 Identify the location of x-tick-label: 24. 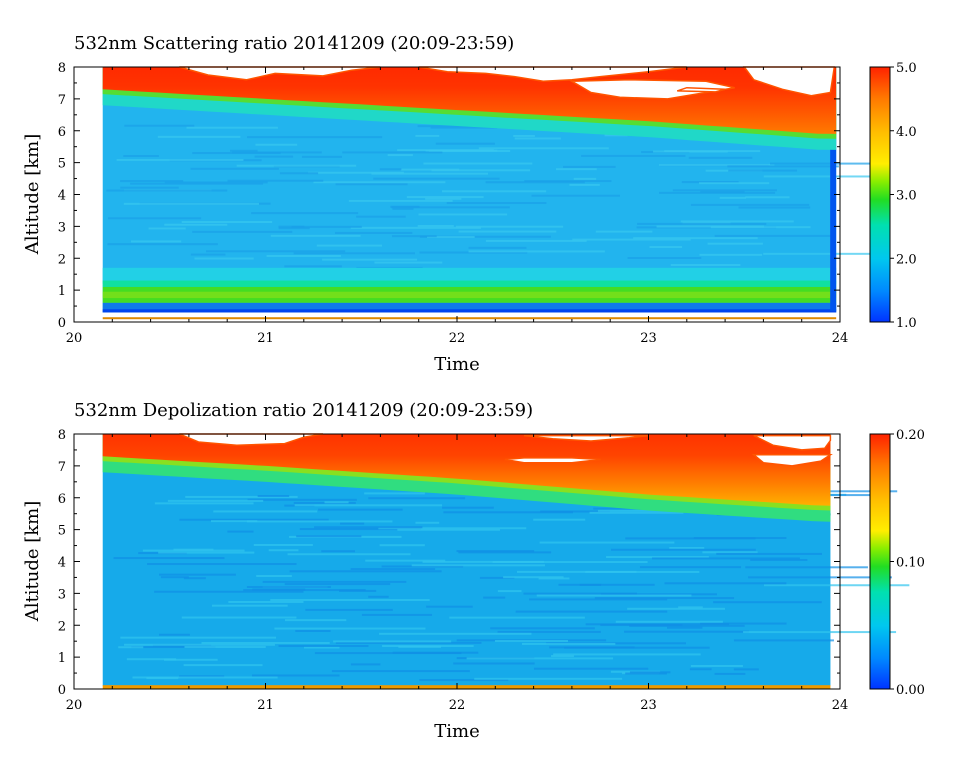
(840, 338).